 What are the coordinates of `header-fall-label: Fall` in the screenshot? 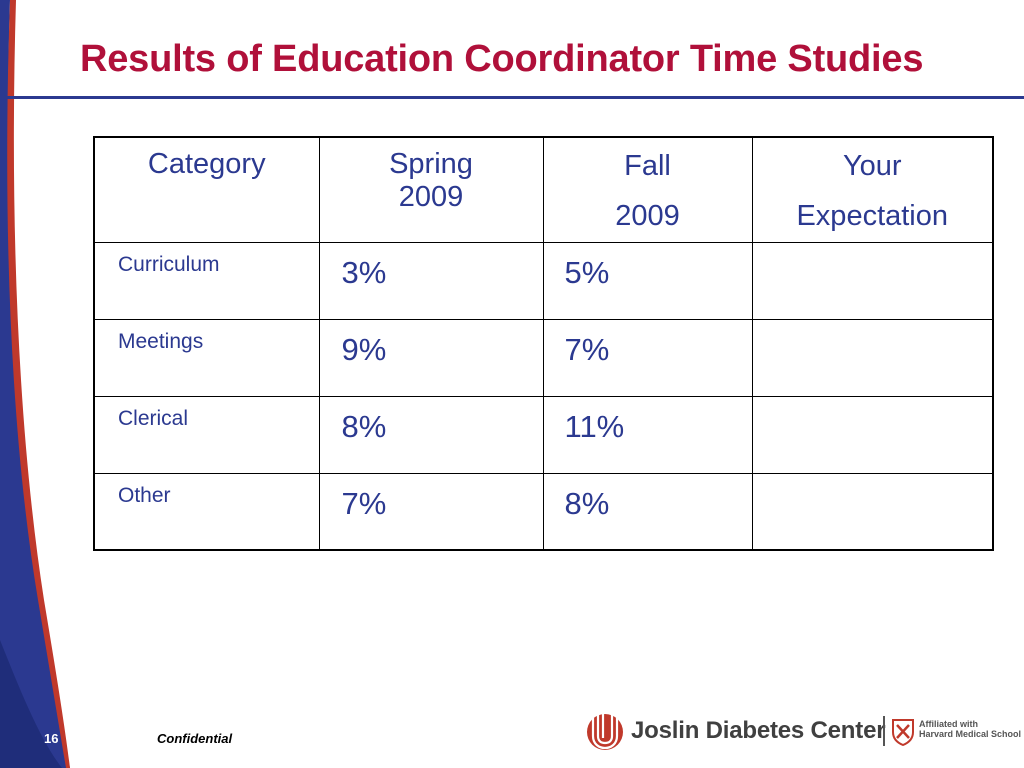 It's located at (647, 166).